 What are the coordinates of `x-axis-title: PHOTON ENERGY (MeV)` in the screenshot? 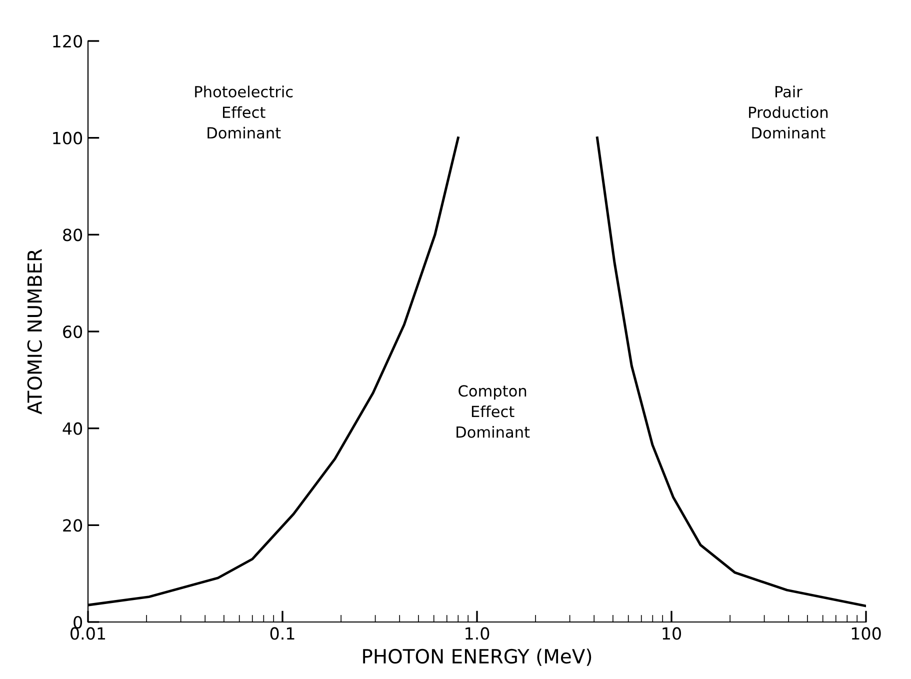 It's located at (477, 657).